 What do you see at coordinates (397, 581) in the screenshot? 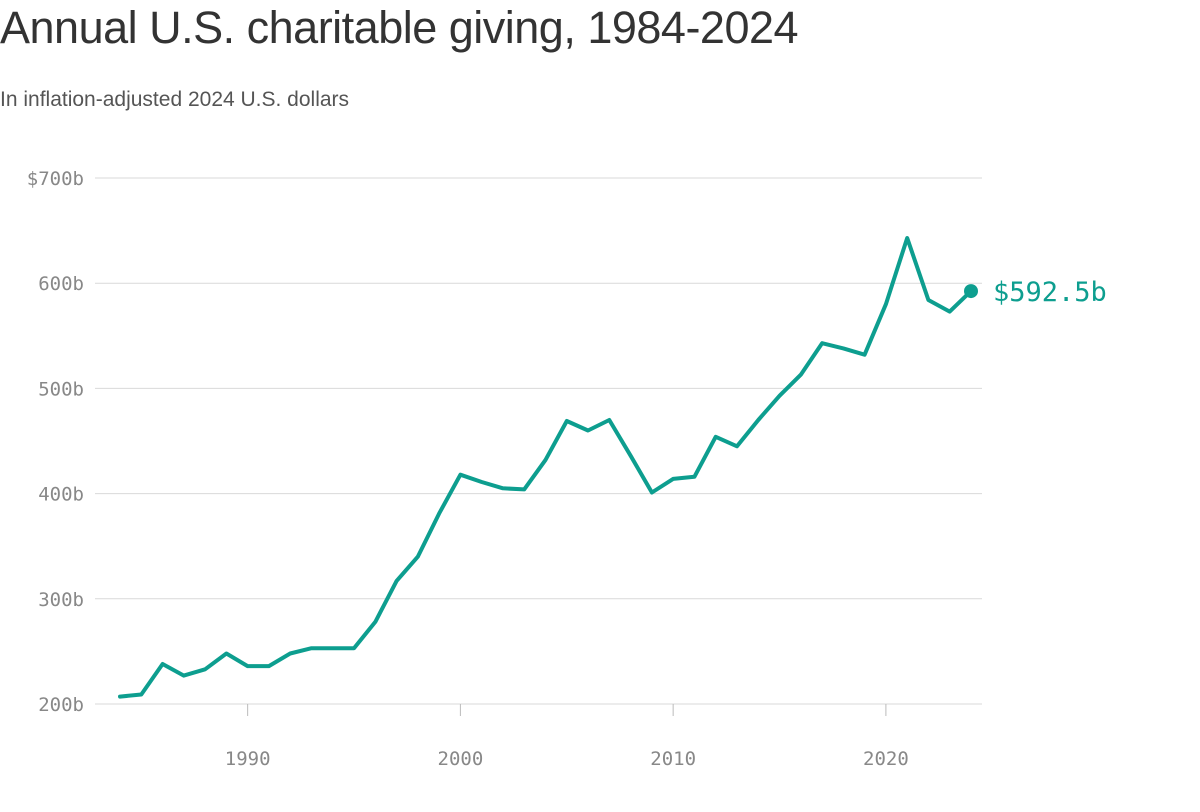
I see `data-point-1997` at bounding box center [397, 581].